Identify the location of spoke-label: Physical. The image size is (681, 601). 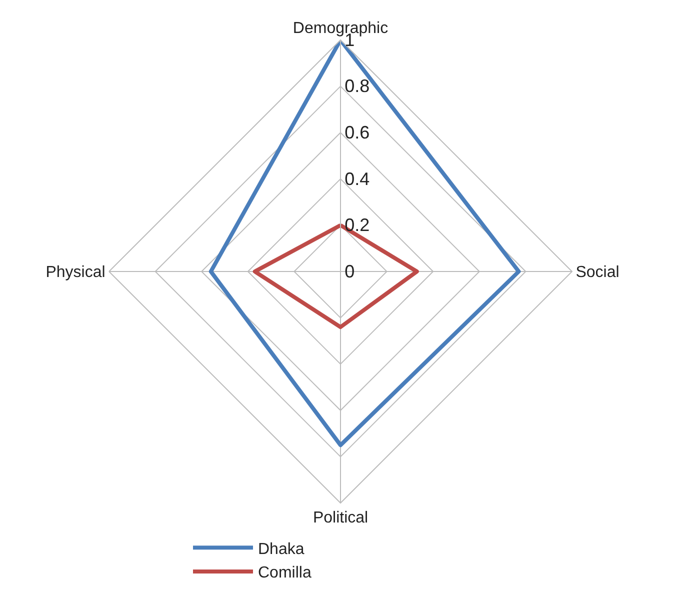
(76, 273).